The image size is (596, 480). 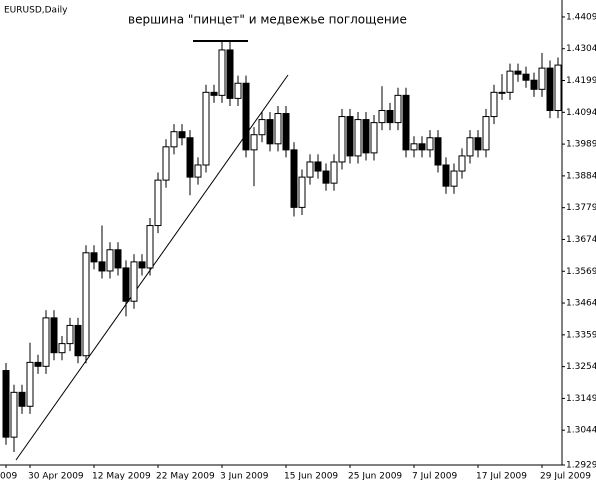 I want to click on symbol-label: EURUSD,Daily, so click(x=36, y=11).